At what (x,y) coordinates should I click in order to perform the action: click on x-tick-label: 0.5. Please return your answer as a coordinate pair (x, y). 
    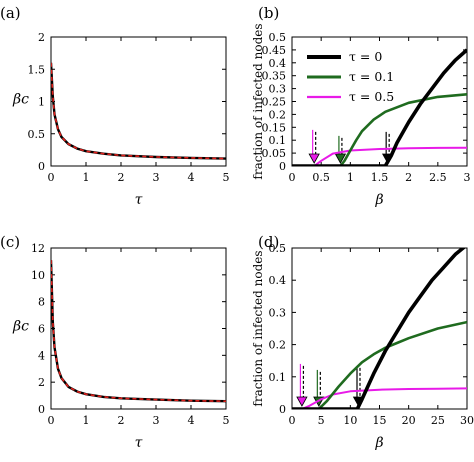
    Looking at the image, I should click on (321, 177).